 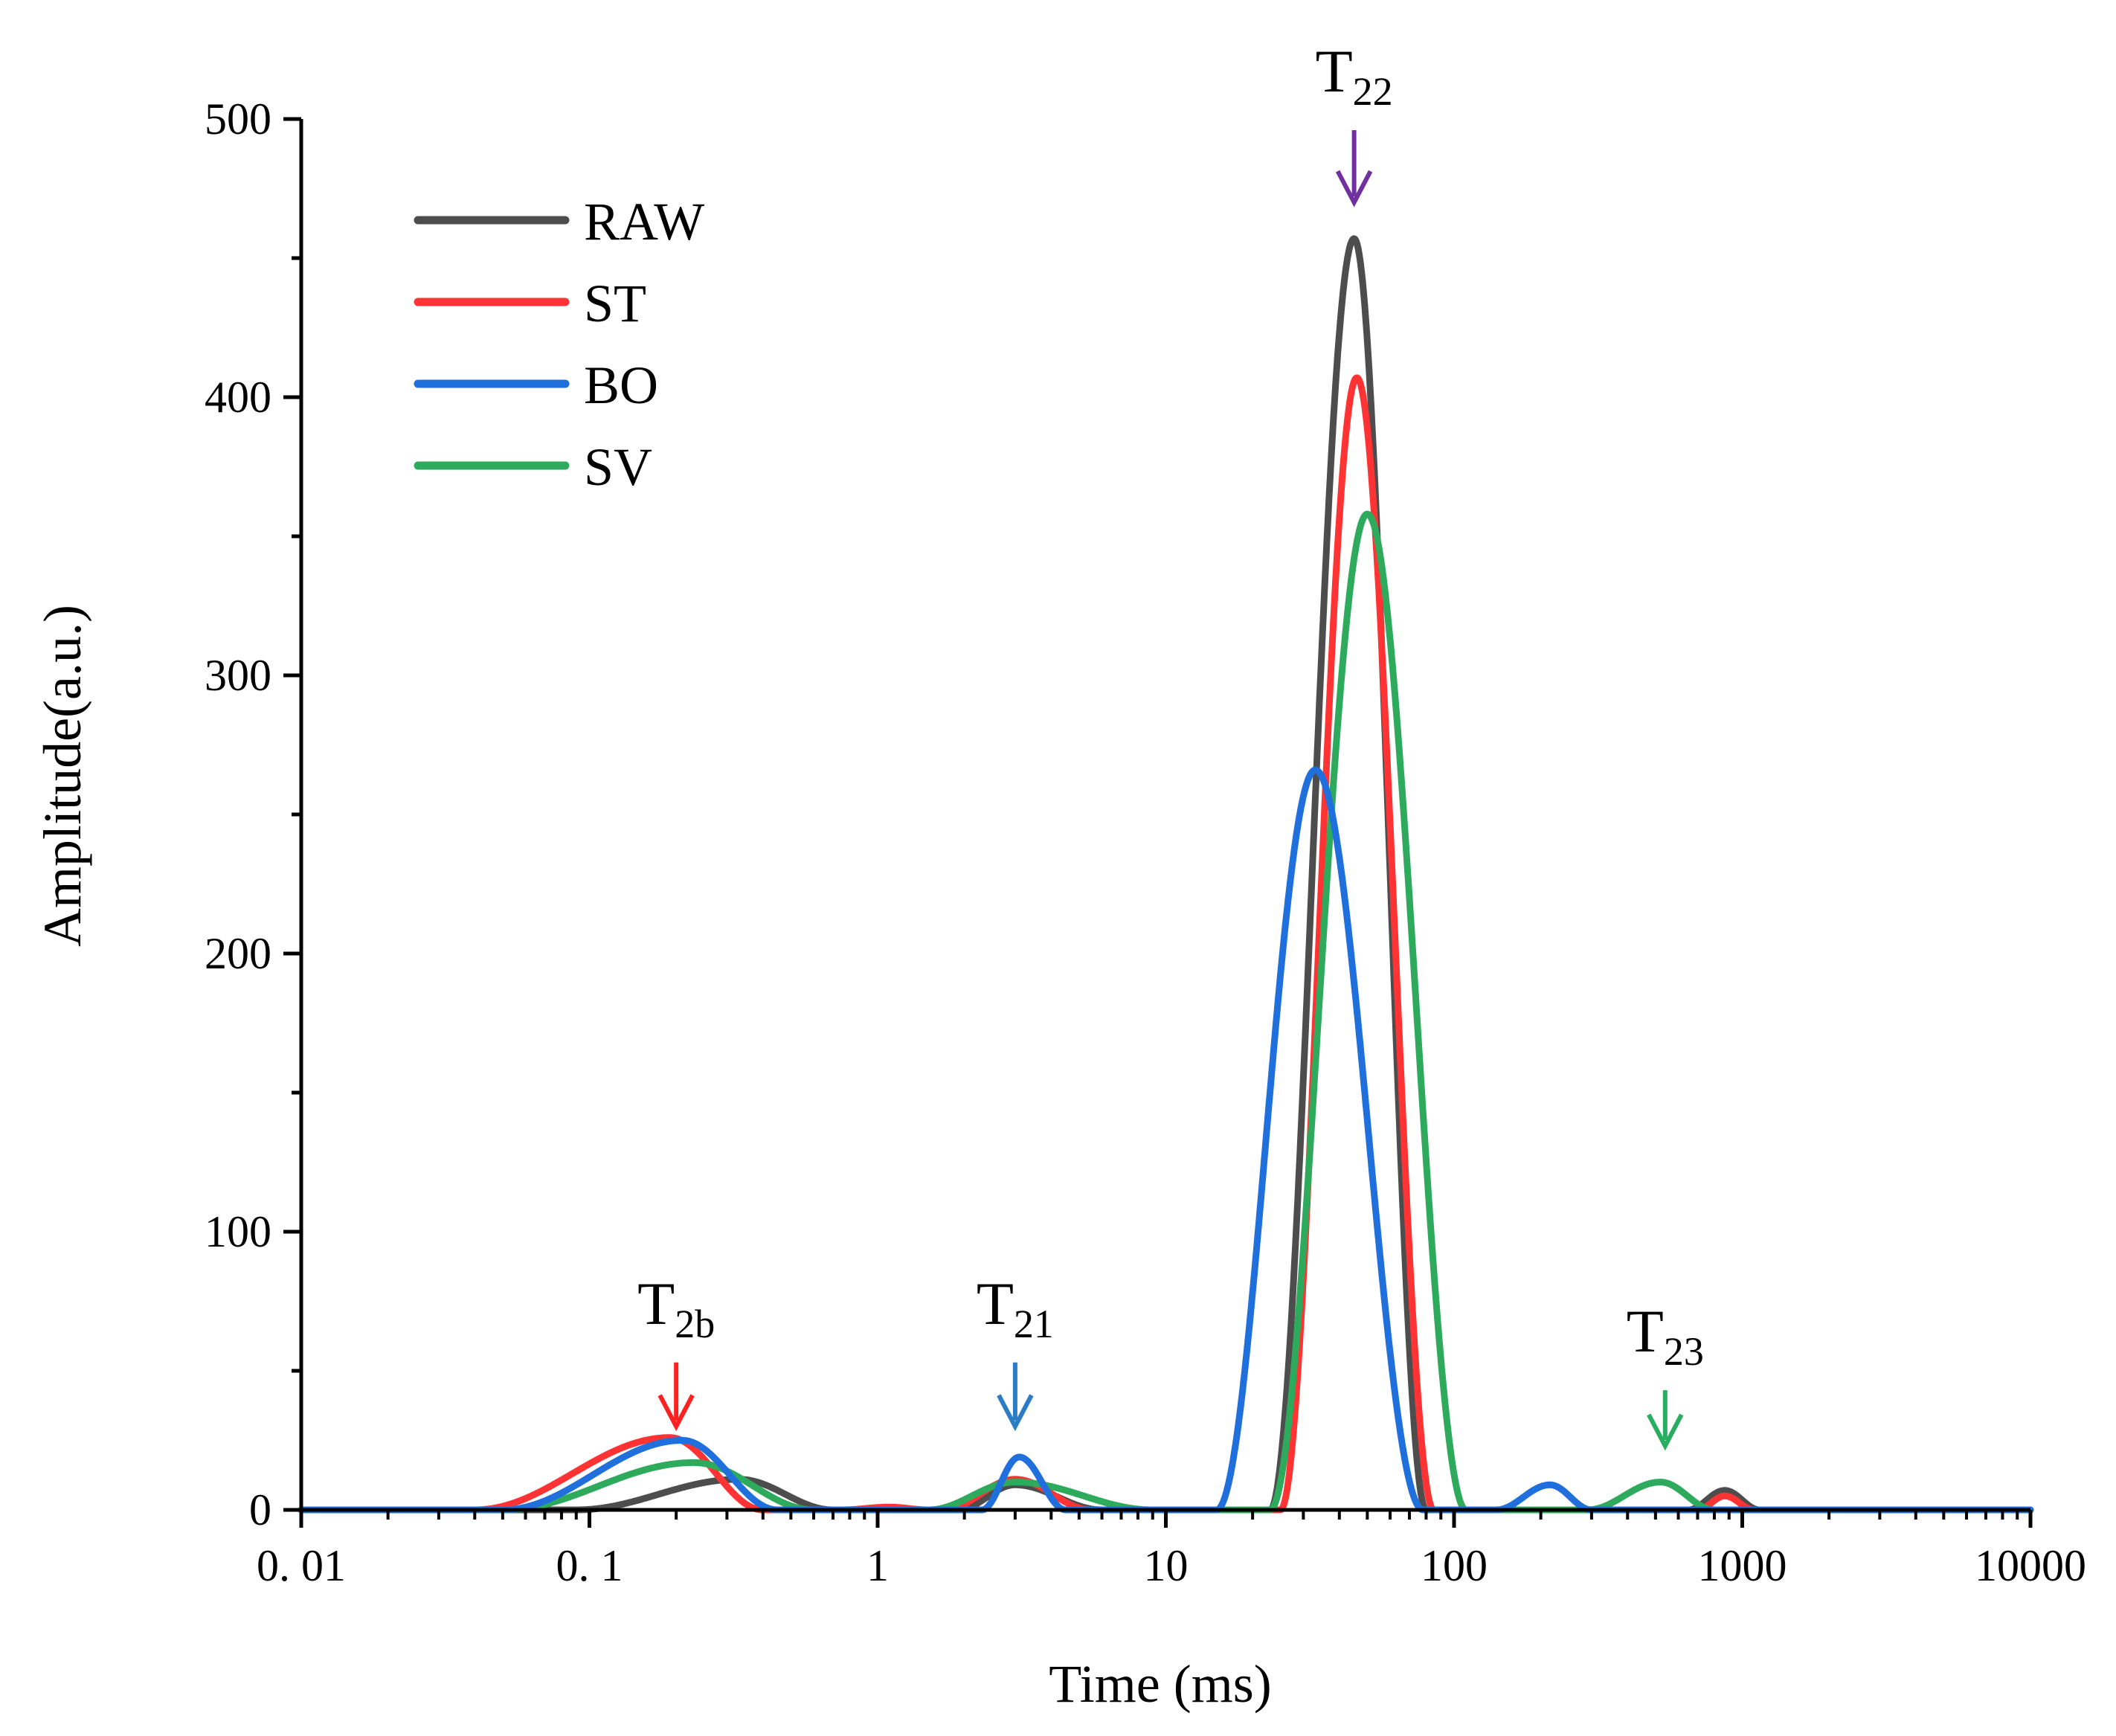 I want to click on y-axis-title: Amplitude(a.u.), so click(x=62, y=776).